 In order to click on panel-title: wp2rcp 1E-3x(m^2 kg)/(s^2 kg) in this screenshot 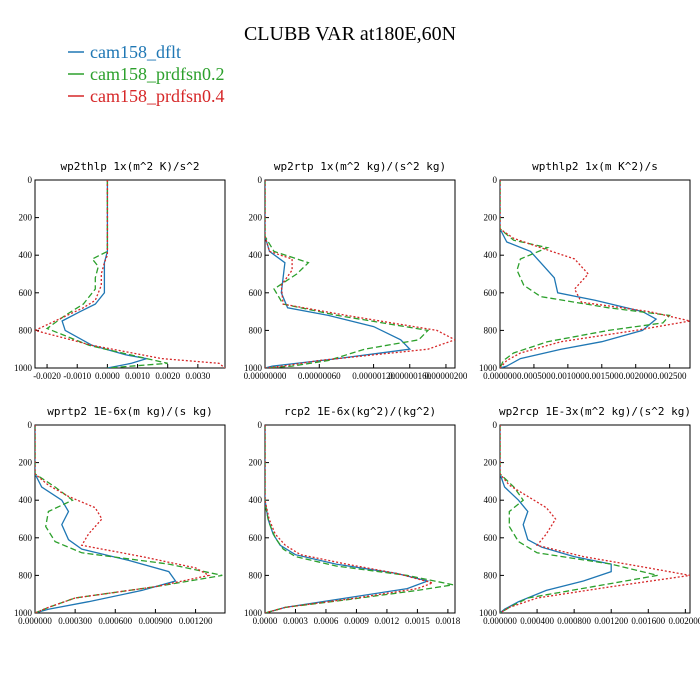, I will do `click(595, 411)`.